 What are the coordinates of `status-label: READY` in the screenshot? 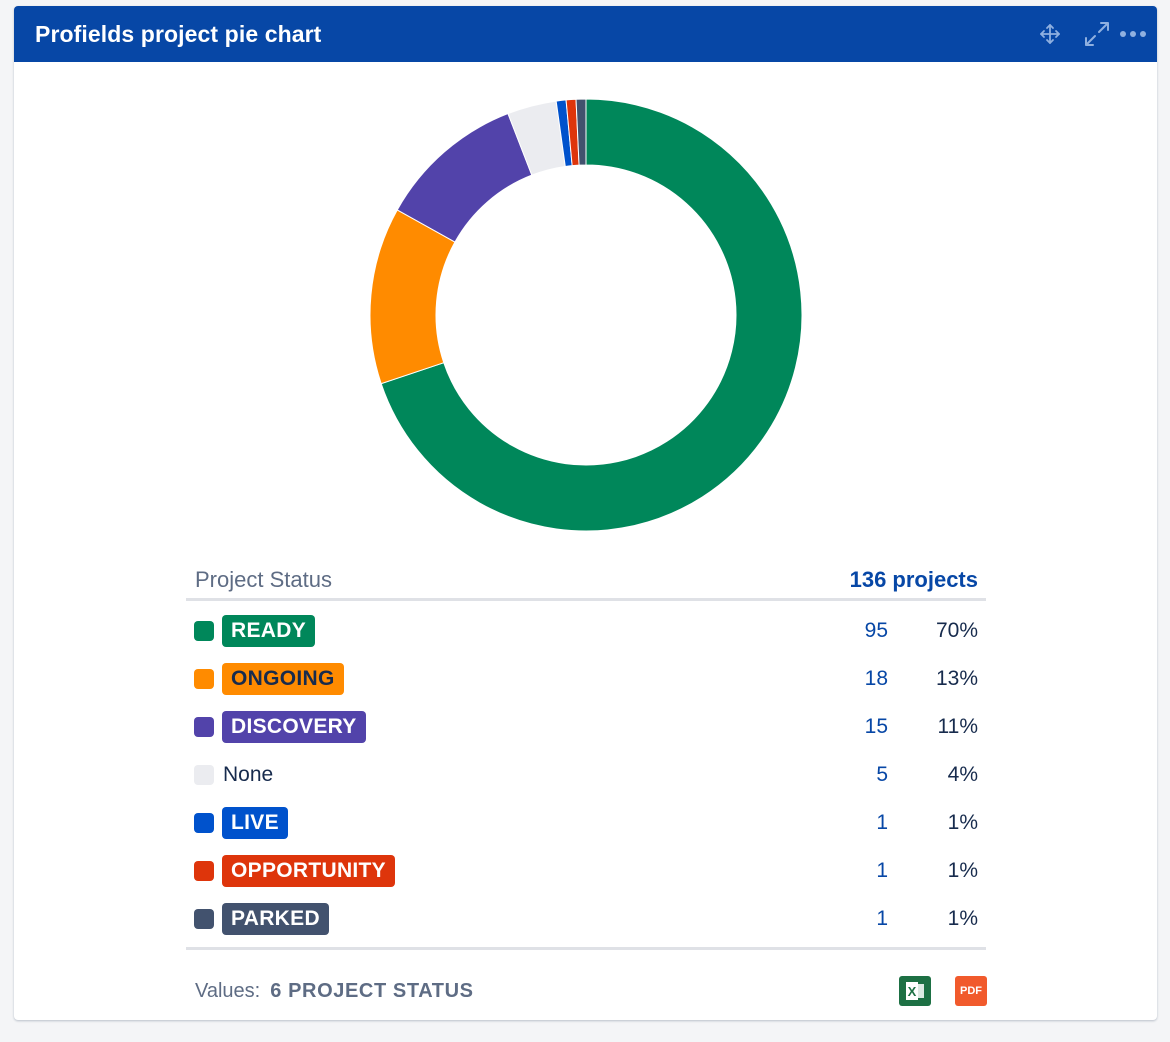 It's located at (269, 631).